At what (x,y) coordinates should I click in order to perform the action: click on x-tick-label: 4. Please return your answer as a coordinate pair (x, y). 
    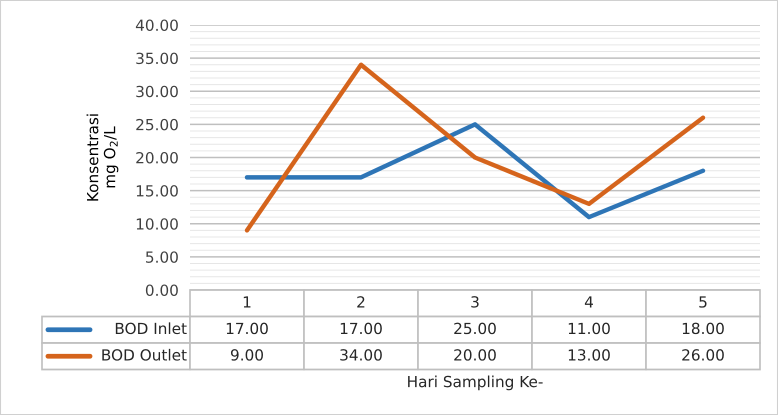
    Looking at the image, I should click on (589, 302).